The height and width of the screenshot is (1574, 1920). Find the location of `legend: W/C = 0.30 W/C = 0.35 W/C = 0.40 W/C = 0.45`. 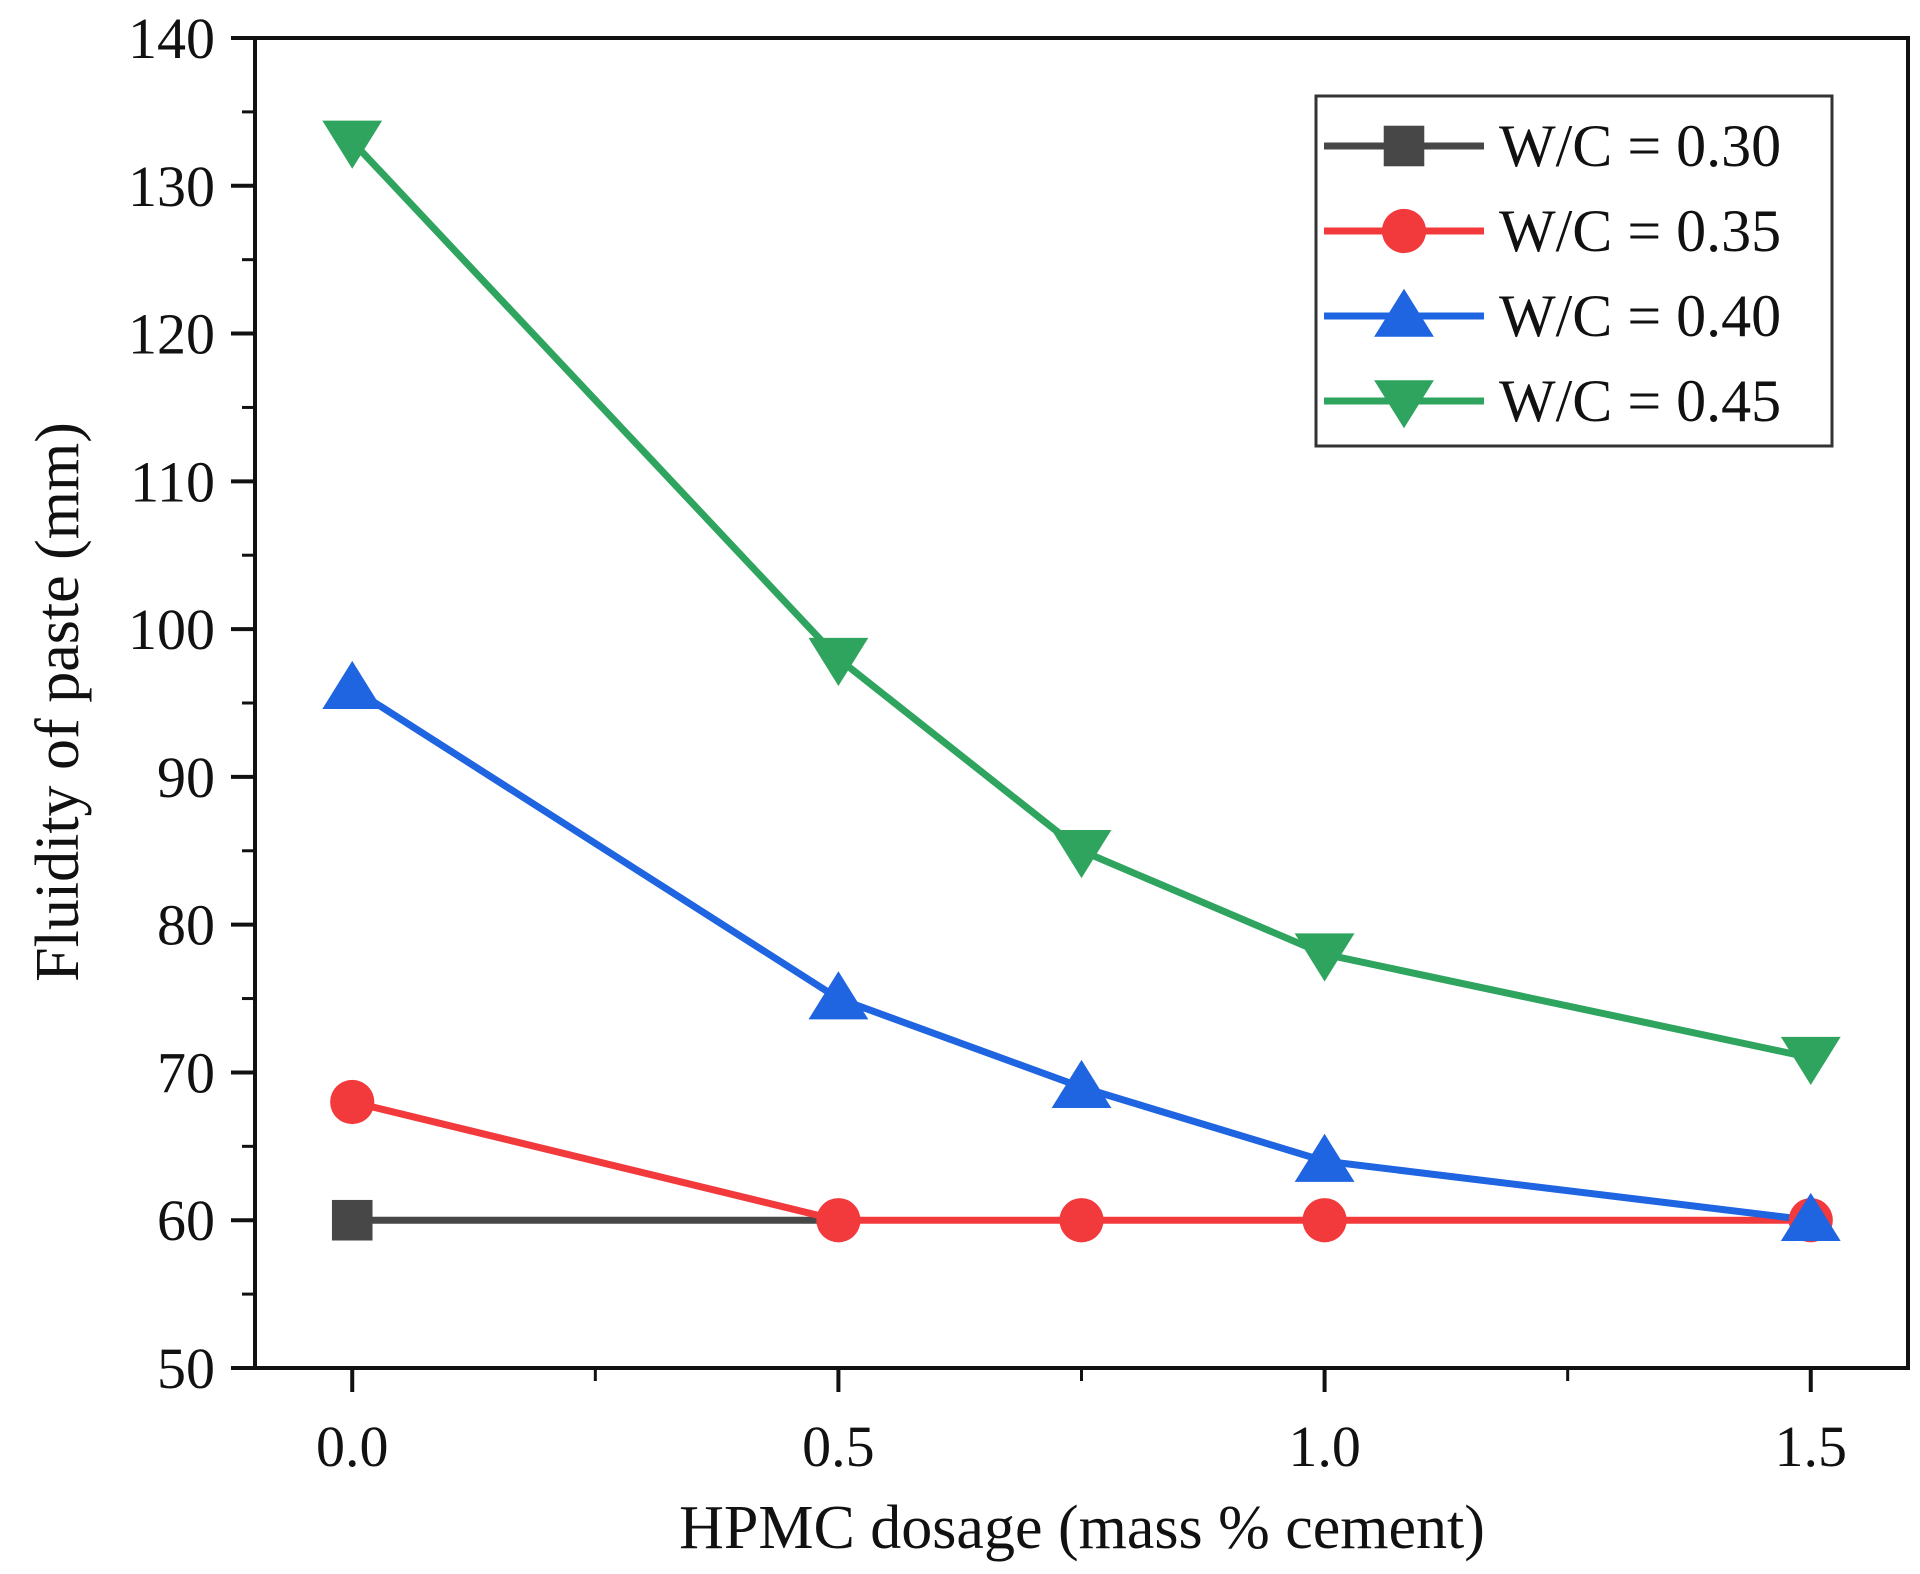

legend: W/C = 0.30 W/C = 0.35 W/C = 0.40 W/C = 0.45 is located at coordinates (1574, 271).